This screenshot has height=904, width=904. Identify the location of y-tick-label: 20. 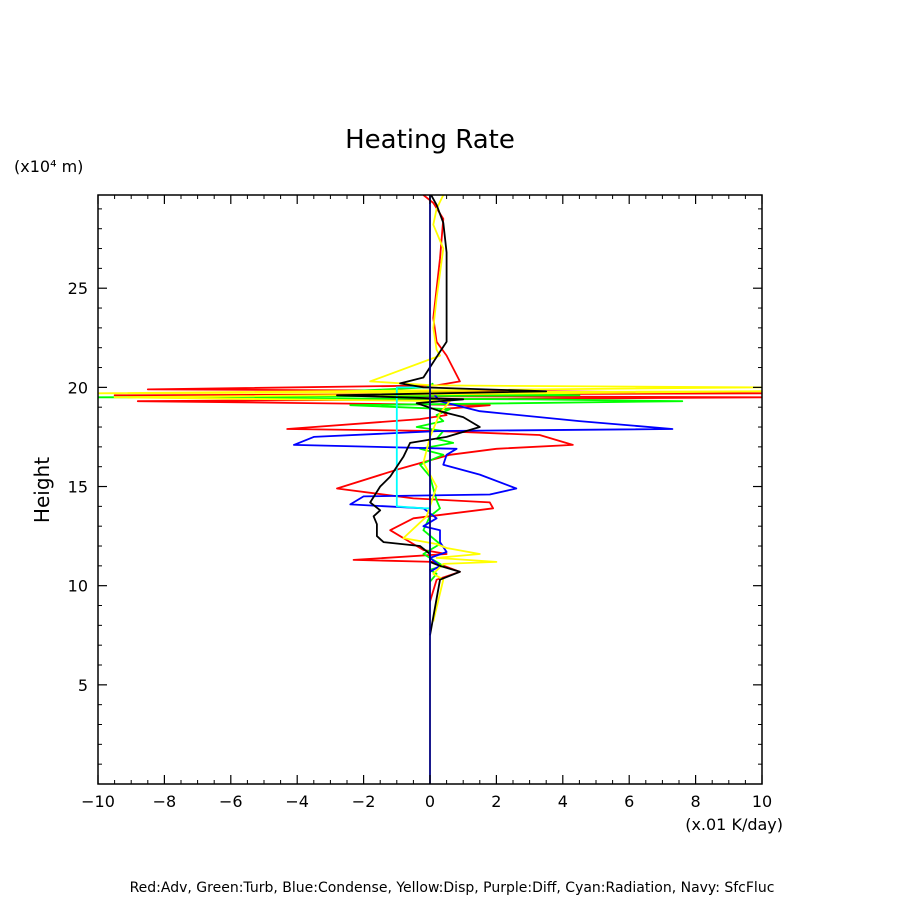
(78, 387).